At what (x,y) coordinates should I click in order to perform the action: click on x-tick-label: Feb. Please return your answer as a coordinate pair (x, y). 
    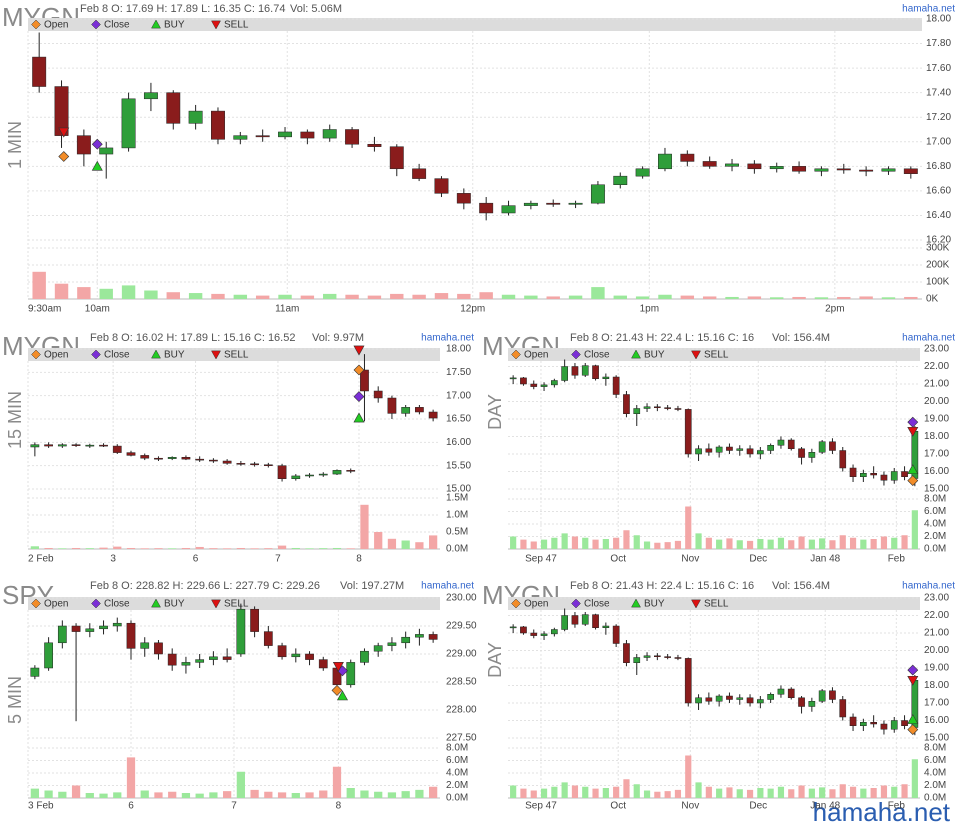
    Looking at the image, I should click on (897, 559).